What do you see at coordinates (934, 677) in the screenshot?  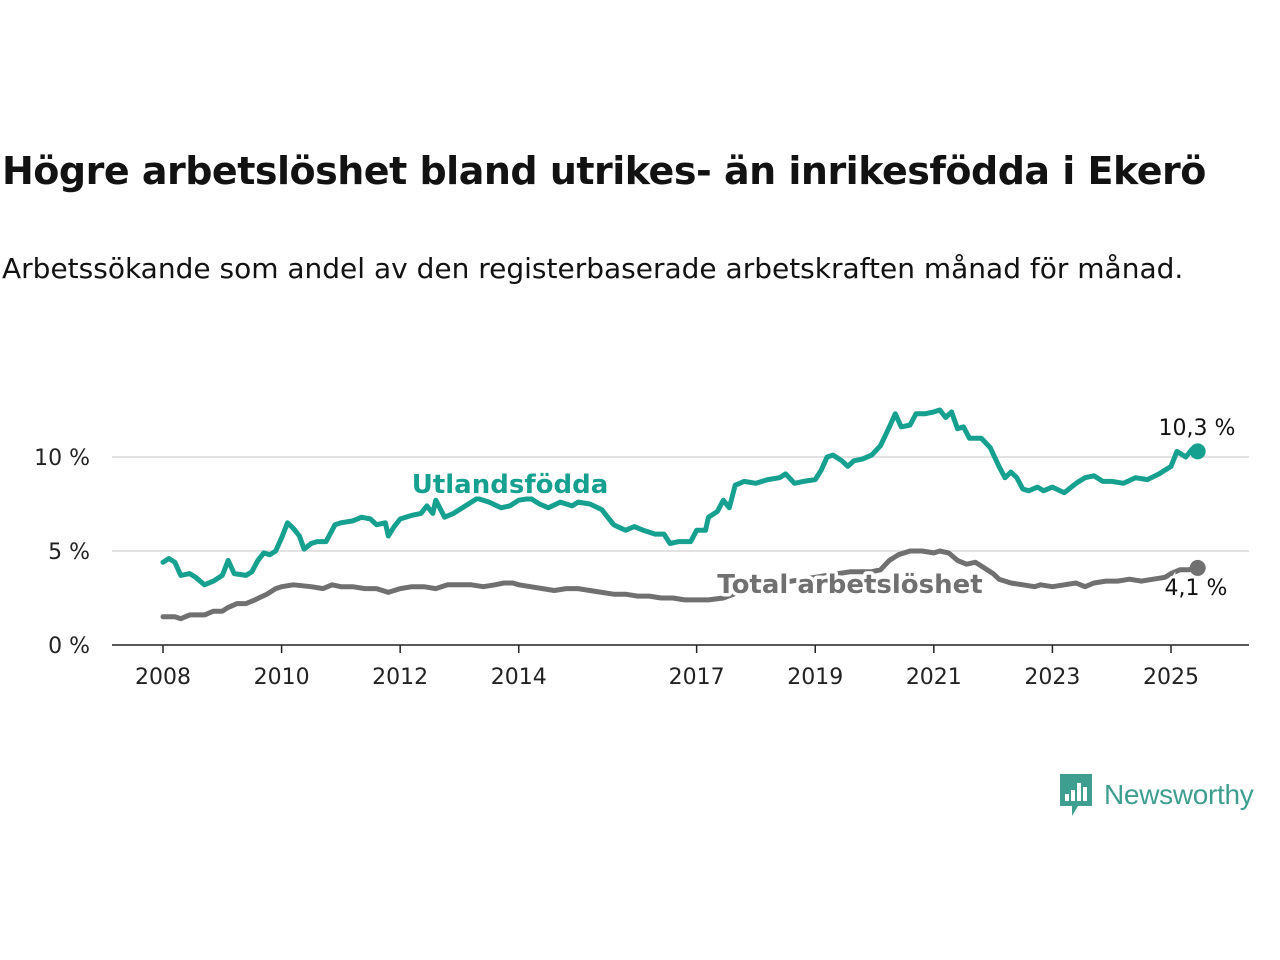 I see `x-tick-label: 2021` at bounding box center [934, 677].